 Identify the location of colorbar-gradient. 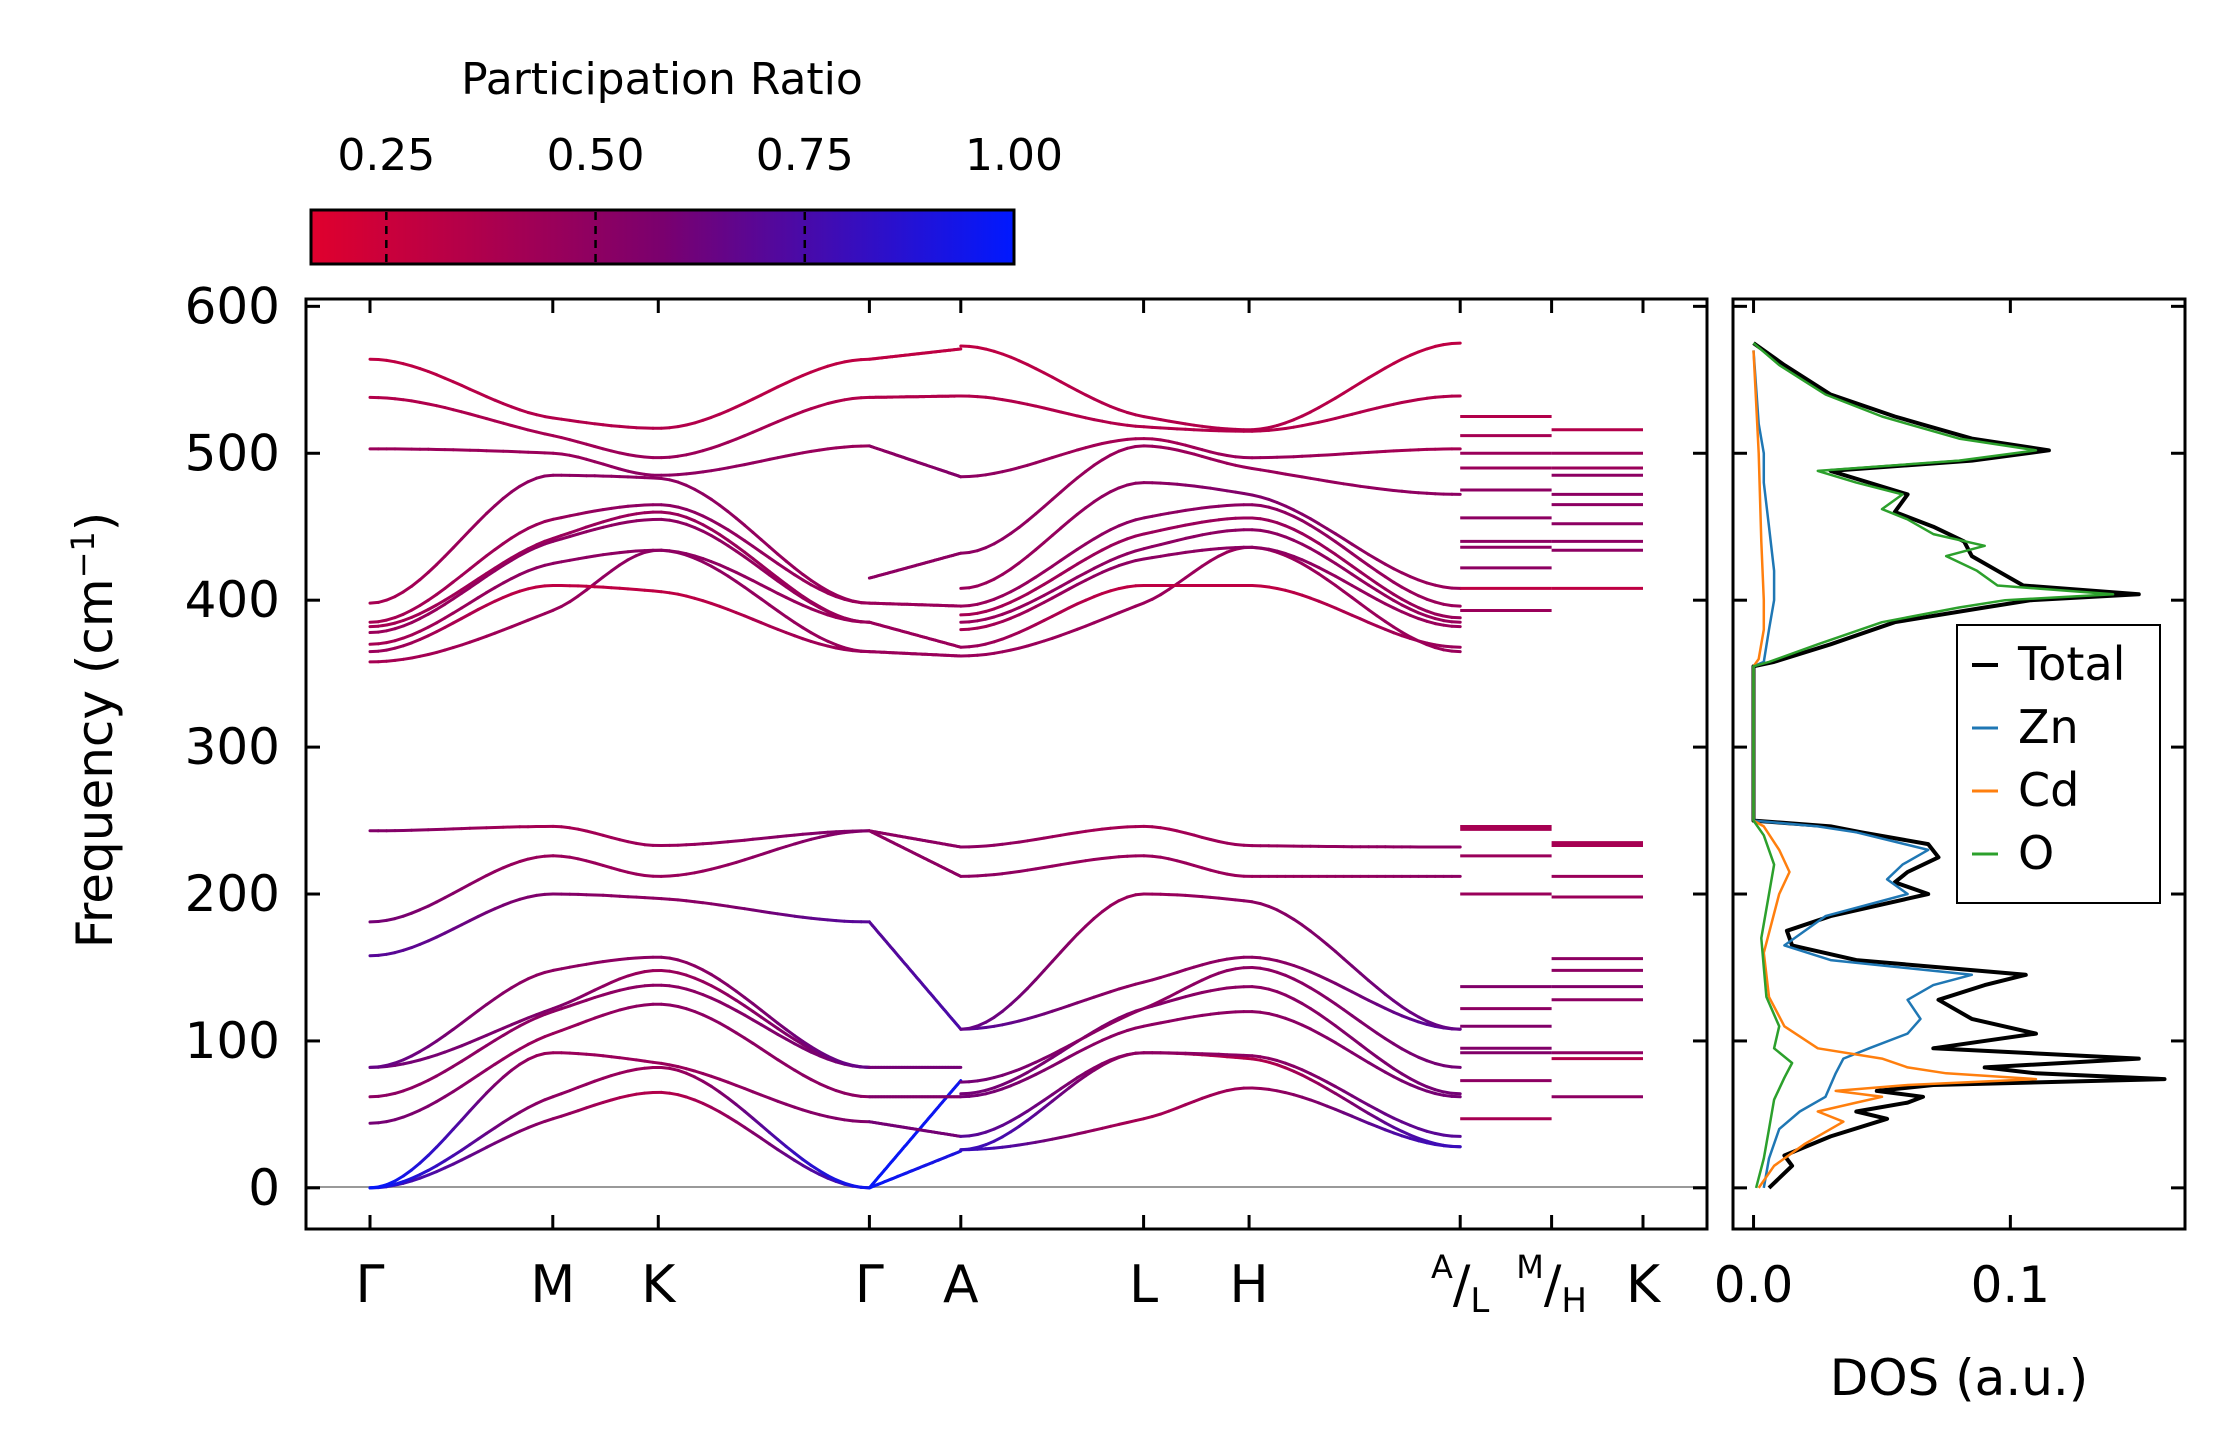
(662, 237).